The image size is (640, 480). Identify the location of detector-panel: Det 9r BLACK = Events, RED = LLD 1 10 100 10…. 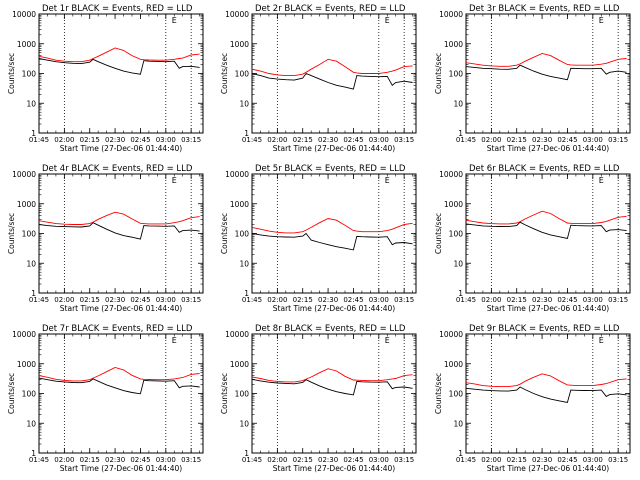
(533, 400).